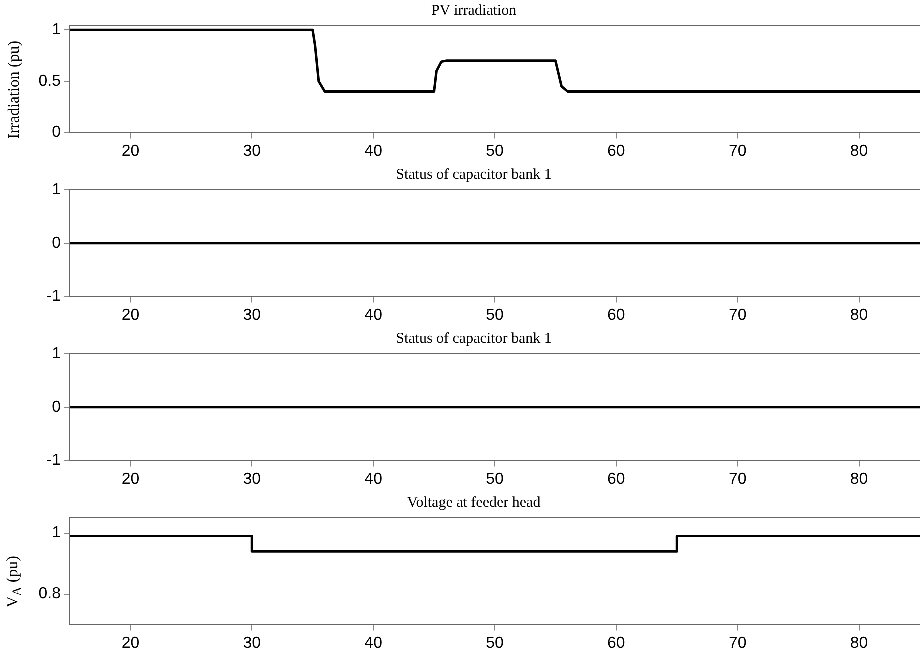  I want to click on y-axis-title: Irradiation (pu), so click(15, 90).